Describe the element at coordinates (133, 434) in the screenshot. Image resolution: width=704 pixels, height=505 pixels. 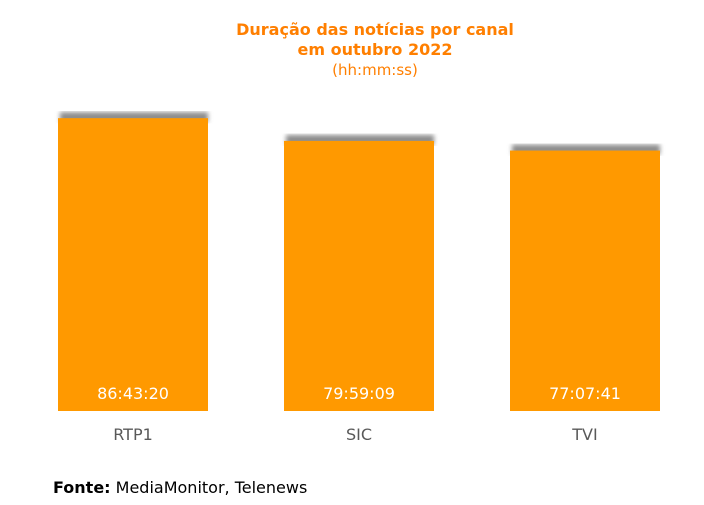
I see `x-tick-label-rtp1: RTP1` at that location.